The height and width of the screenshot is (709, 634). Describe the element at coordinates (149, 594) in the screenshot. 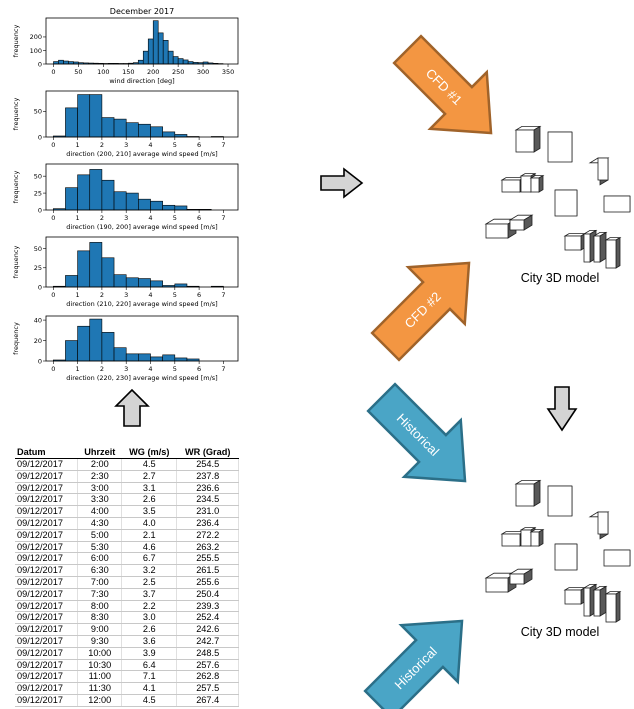

I see `cell-wg: 3.7` at that location.